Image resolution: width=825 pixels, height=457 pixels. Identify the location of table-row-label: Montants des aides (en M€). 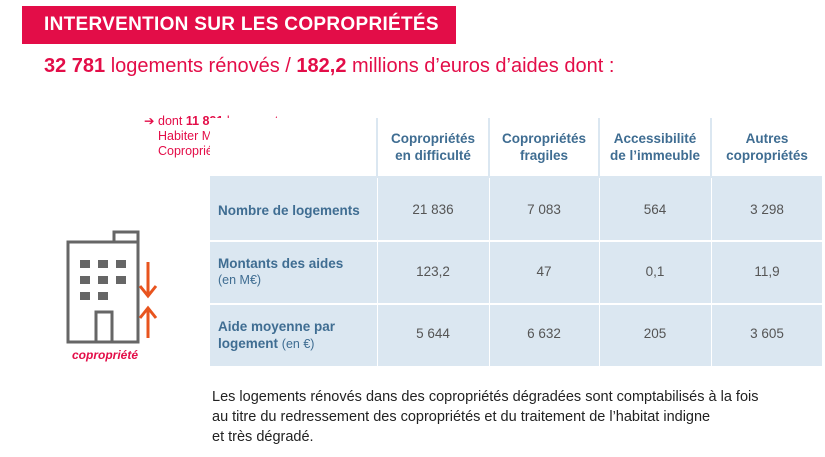
(280, 272).